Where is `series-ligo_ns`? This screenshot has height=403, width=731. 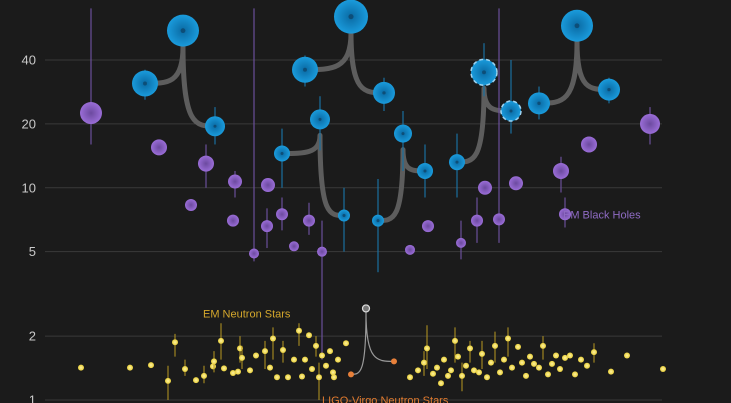
series-ligo_ns is located at coordinates (372, 368).